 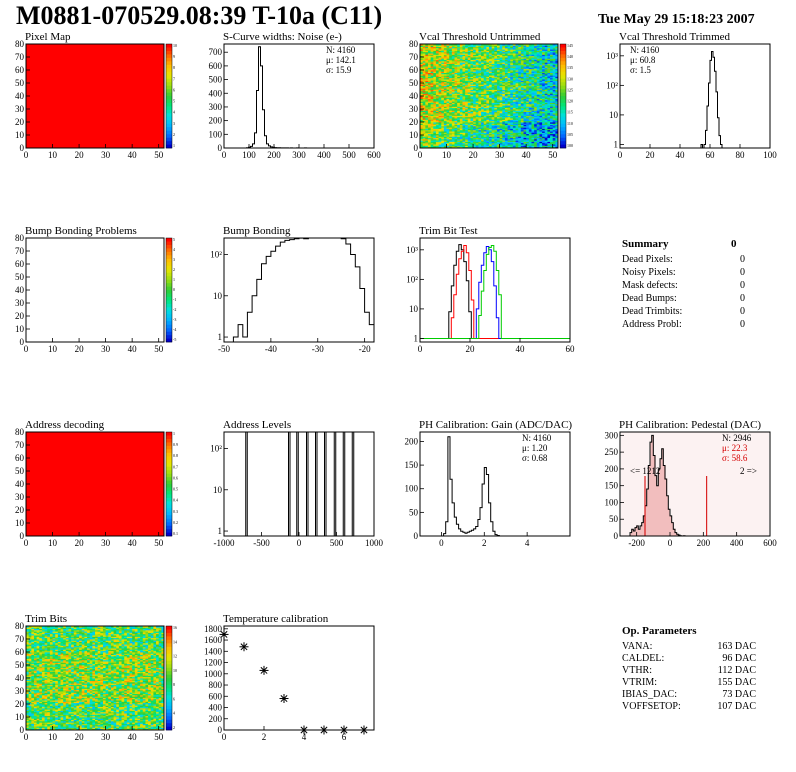 I want to click on x-tick-label: 0, so click(x=224, y=155).